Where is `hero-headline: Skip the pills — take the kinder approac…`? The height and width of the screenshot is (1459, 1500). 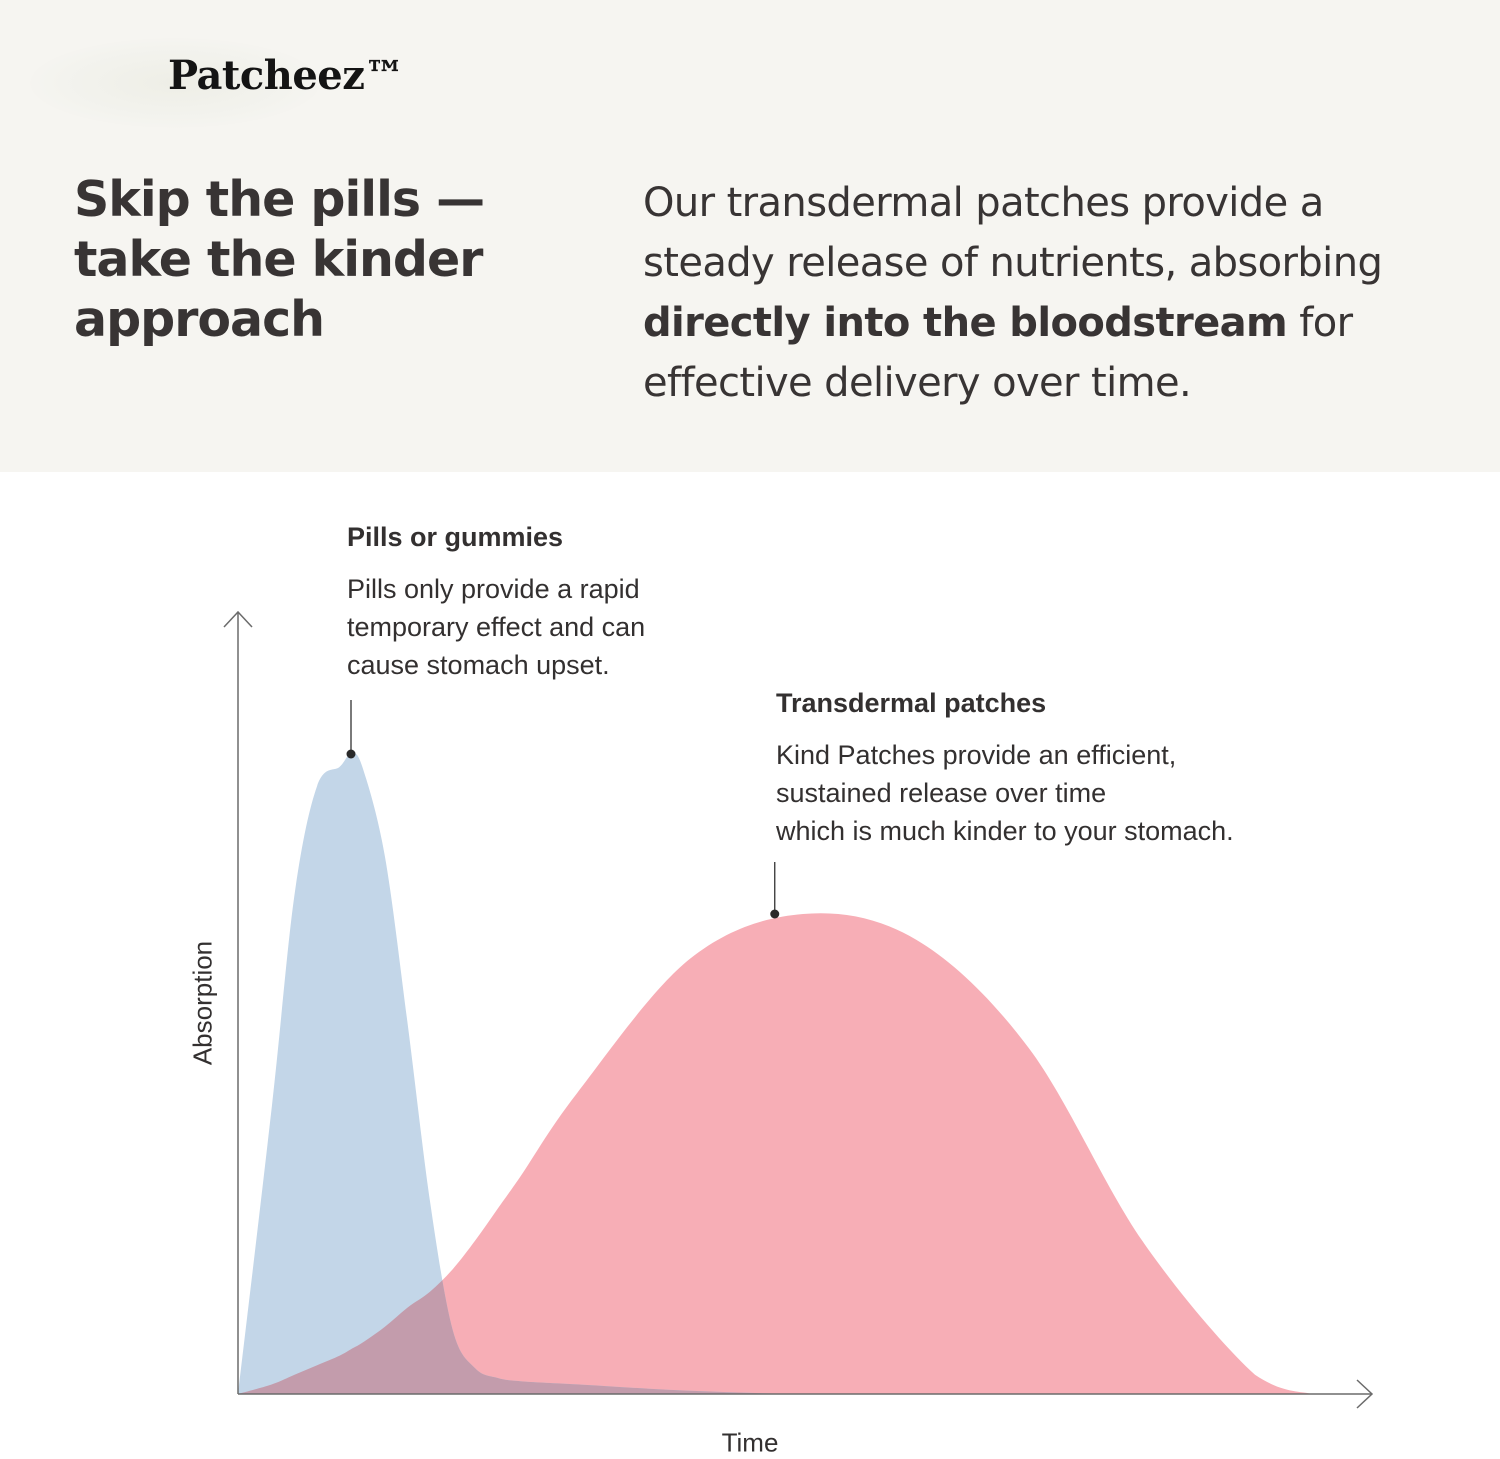
hero-headline: Skip the pills — take the kinder approac… is located at coordinates (279, 259).